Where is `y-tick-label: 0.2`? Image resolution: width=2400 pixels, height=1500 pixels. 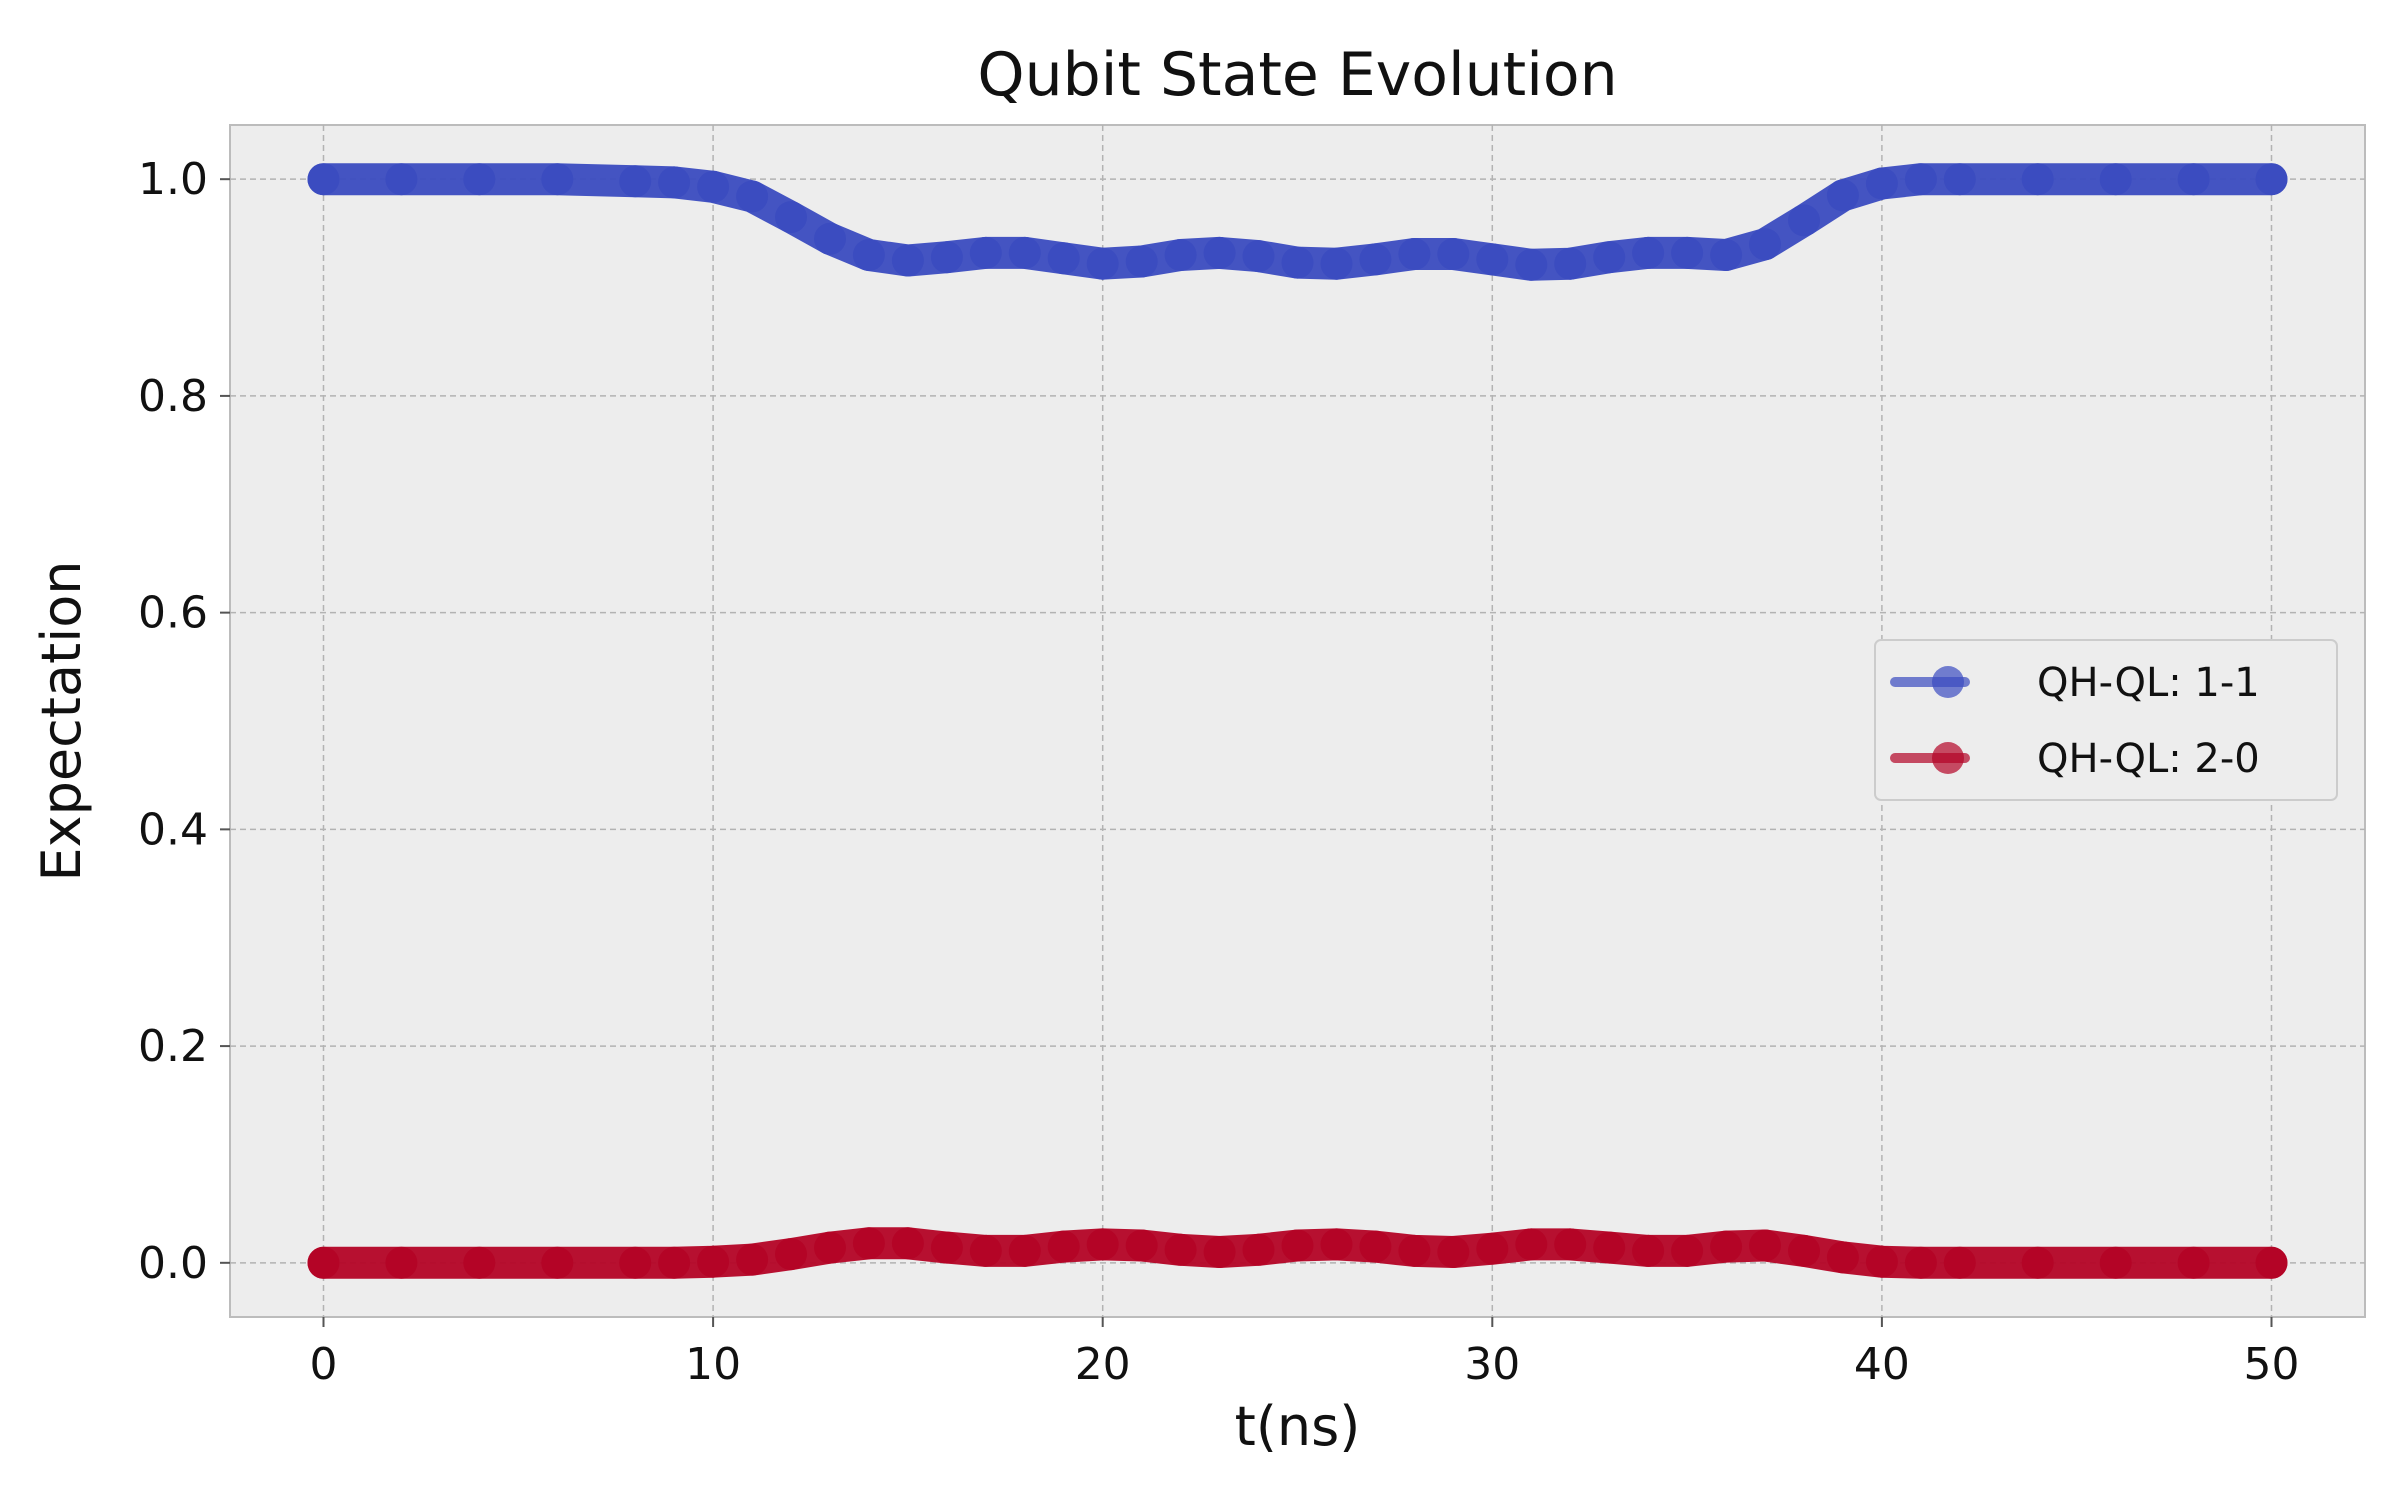
y-tick-label: 0.2 is located at coordinates (173, 1046).